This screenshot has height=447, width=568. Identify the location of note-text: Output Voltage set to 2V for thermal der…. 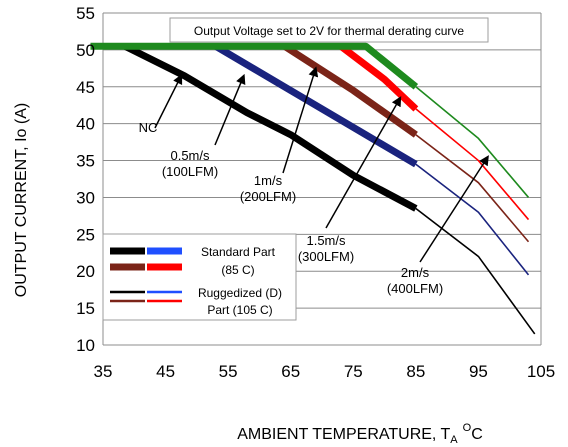
(329, 31).